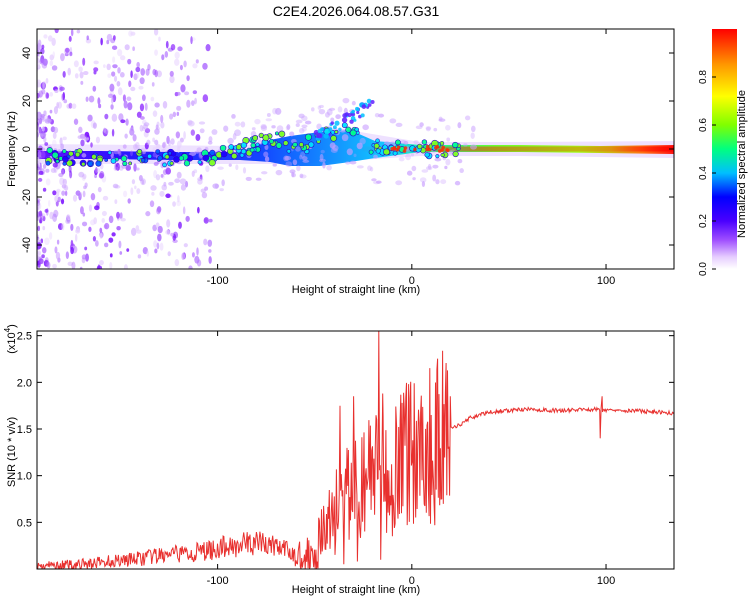 The image size is (750, 600). Describe the element at coordinates (397, 149) in the screenshot. I see `spectrogram-hotspot` at that location.